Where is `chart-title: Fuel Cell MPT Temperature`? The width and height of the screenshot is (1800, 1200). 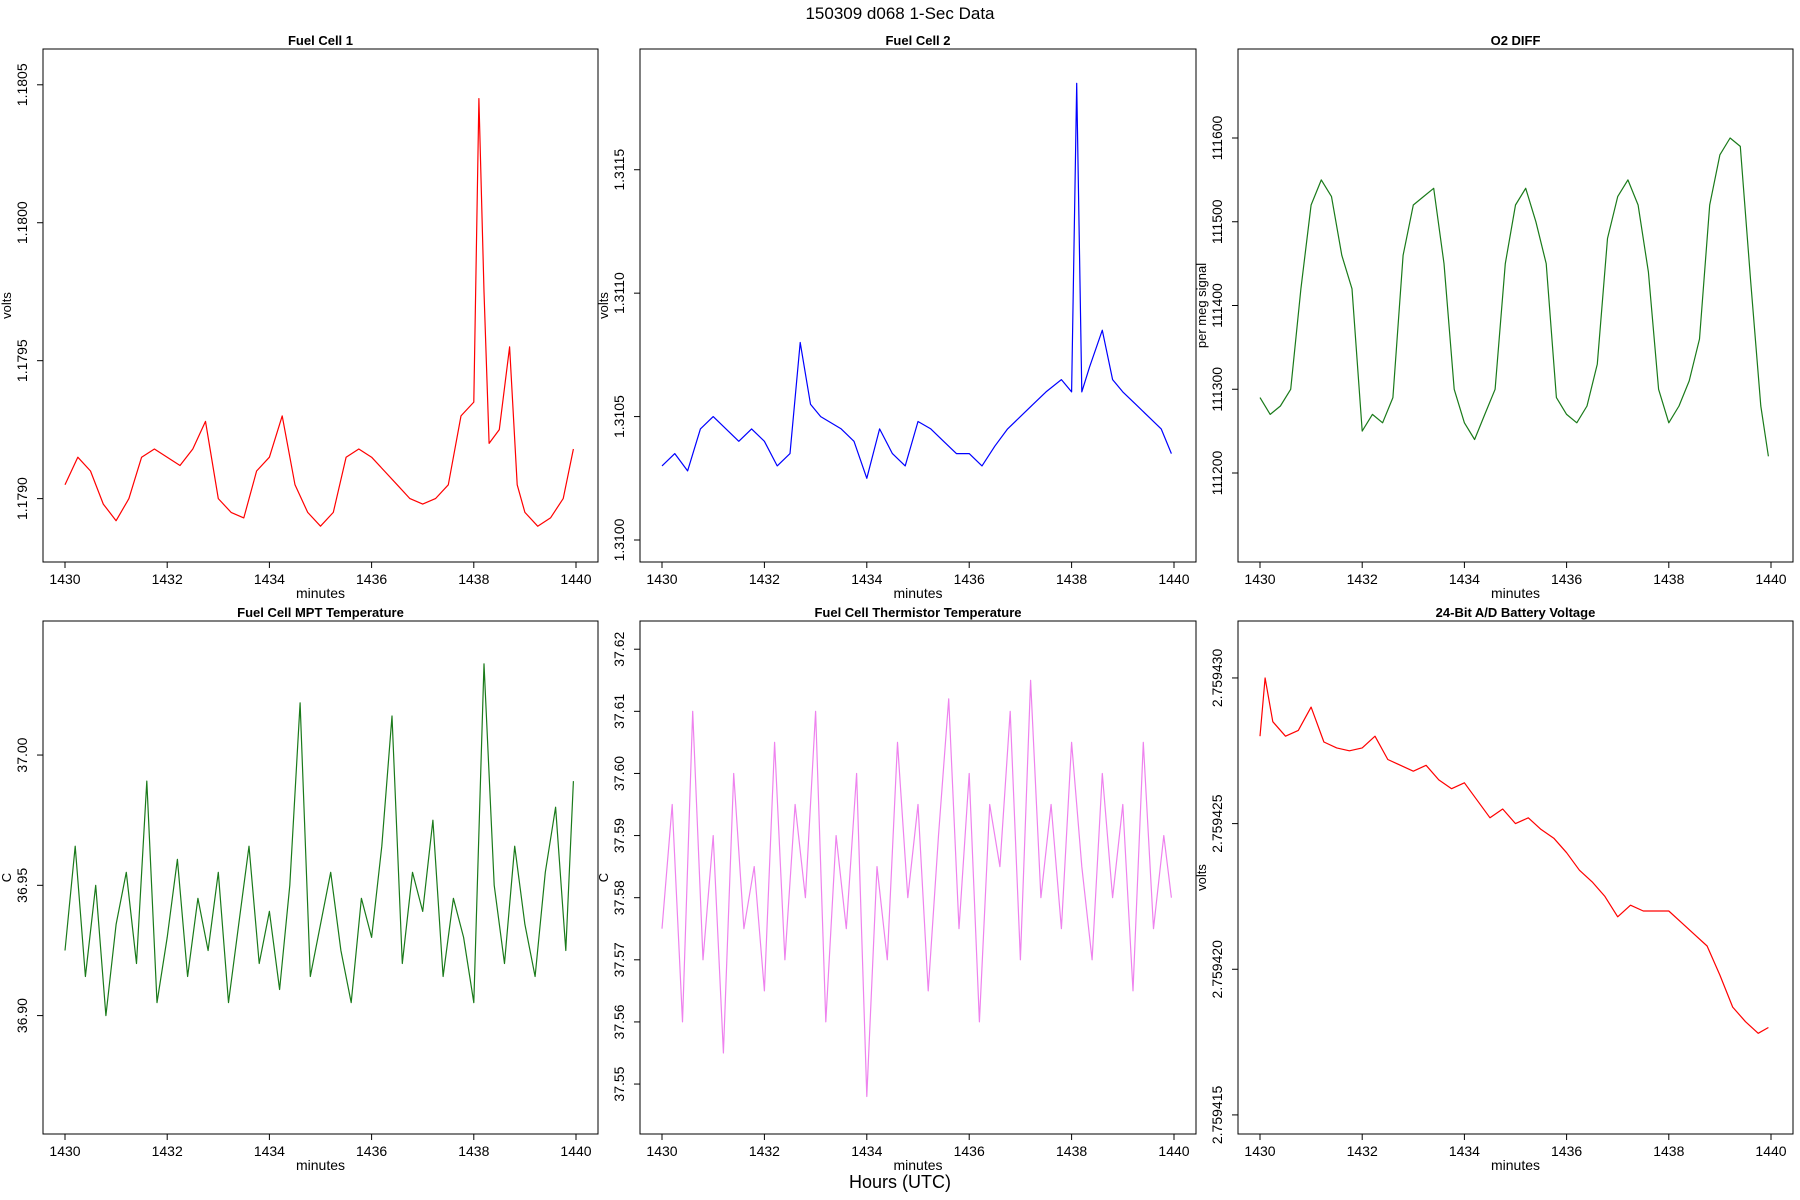 chart-title: Fuel Cell MPT Temperature is located at coordinates (320, 612).